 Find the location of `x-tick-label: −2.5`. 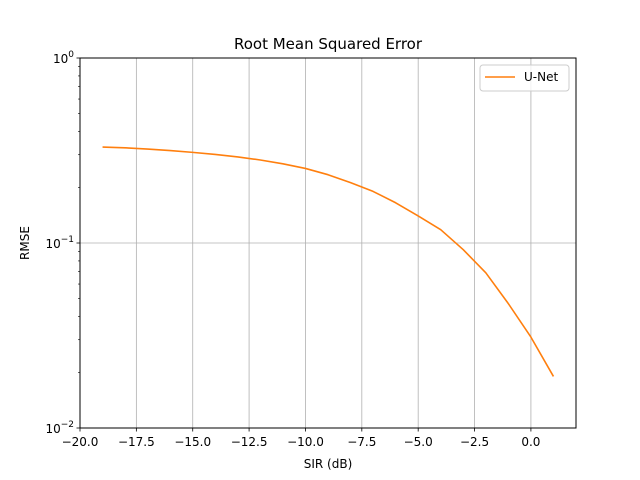

x-tick-label: −2.5 is located at coordinates (474, 442).